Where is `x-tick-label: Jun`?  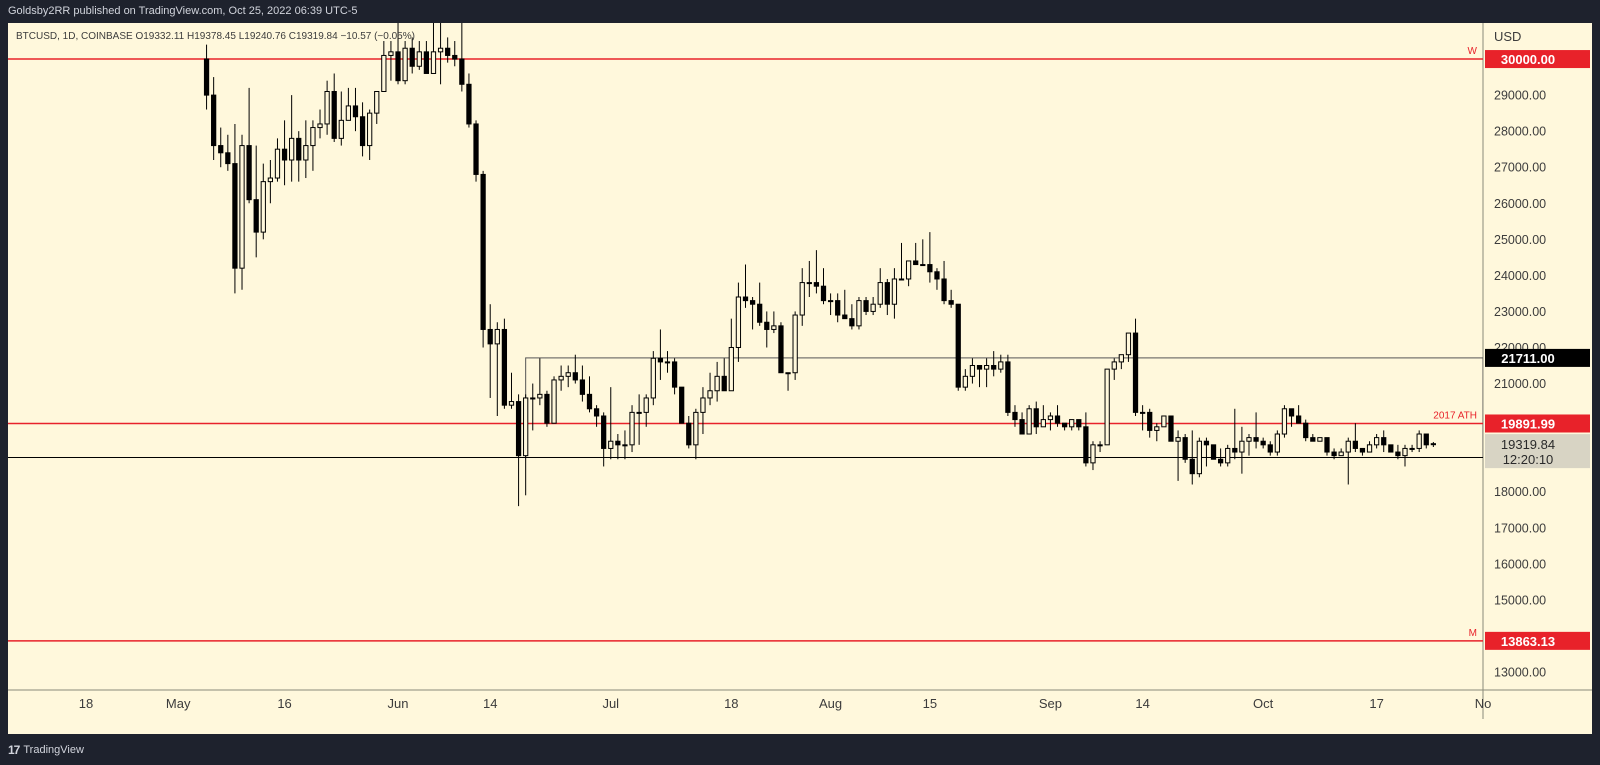
x-tick-label: Jun is located at coordinates (398, 703).